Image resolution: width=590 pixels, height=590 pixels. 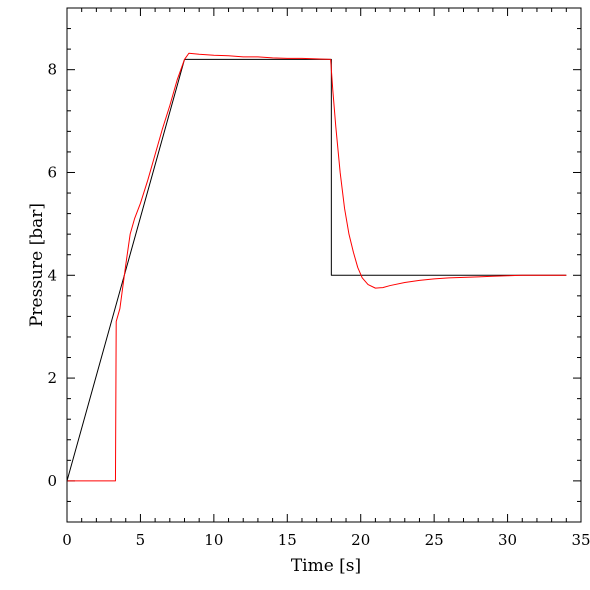 What do you see at coordinates (52, 172) in the screenshot?
I see `y-tick-label: 6` at bounding box center [52, 172].